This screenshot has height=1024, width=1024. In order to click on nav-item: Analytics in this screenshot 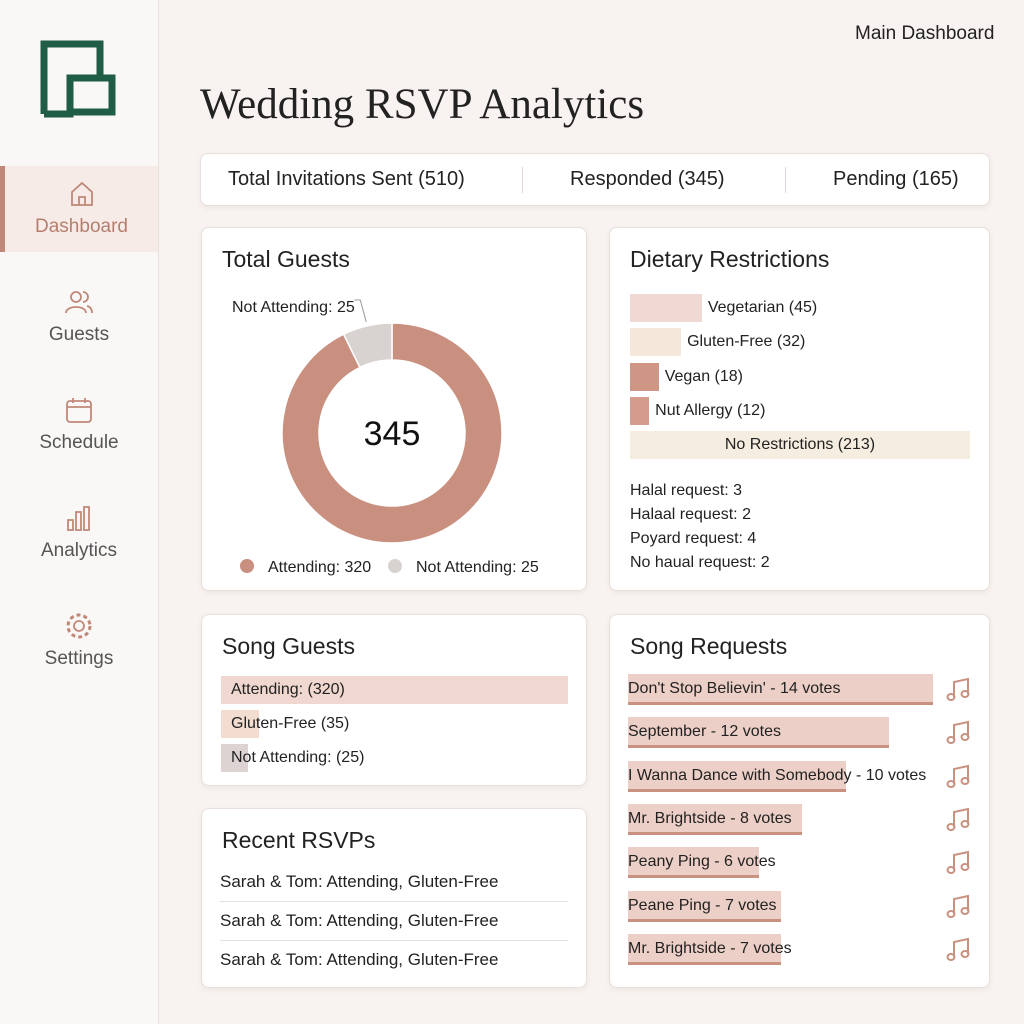, I will do `click(79, 533)`.